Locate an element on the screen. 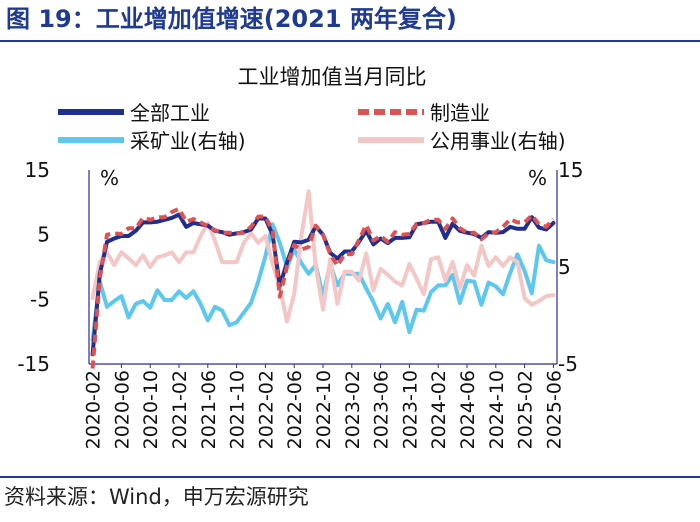  source-note: 资料来源：Wind，申万宏源研究 is located at coordinates (156, 497).